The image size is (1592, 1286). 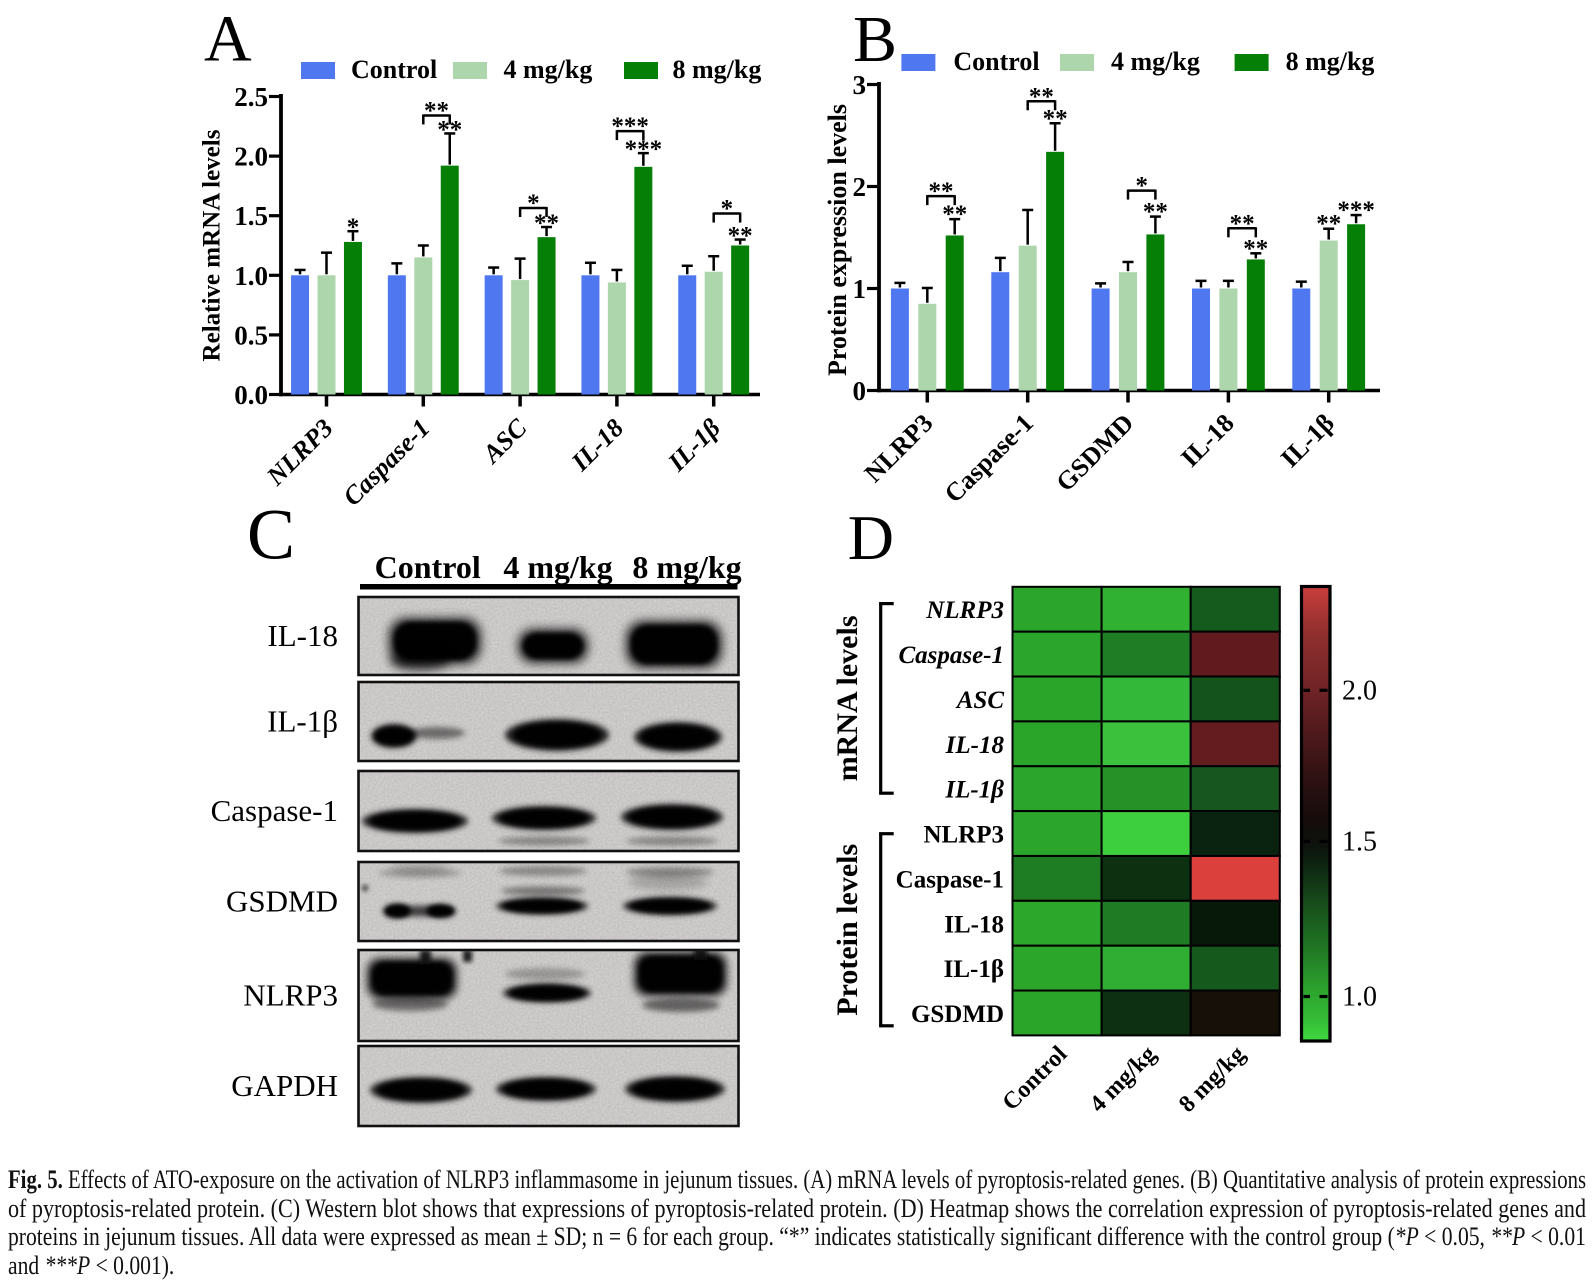 What do you see at coordinates (251, 335) in the screenshot?
I see `svg-text: 0.5` at bounding box center [251, 335].